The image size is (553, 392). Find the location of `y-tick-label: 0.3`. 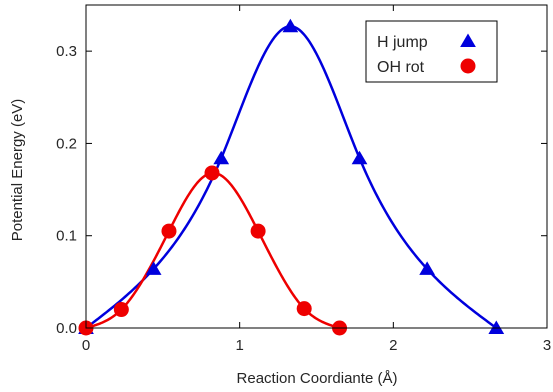

y-tick-label: 0.3 is located at coordinates (66, 51).